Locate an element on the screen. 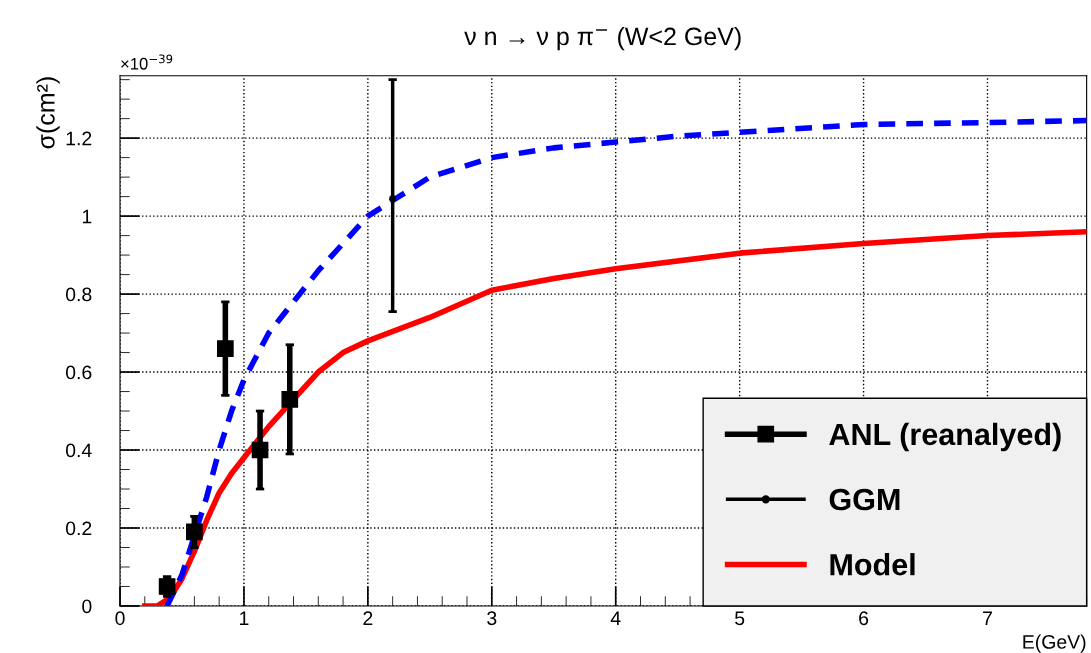 The height and width of the screenshot is (653, 1091). x-tick-label: 7 is located at coordinates (987, 618).